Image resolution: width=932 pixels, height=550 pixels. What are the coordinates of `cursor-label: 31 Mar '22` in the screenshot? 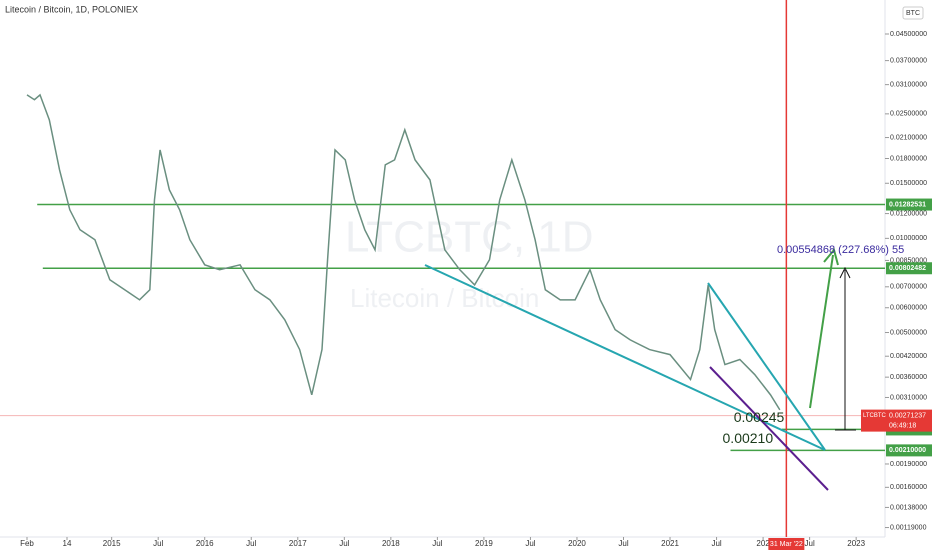 It's located at (786, 544).